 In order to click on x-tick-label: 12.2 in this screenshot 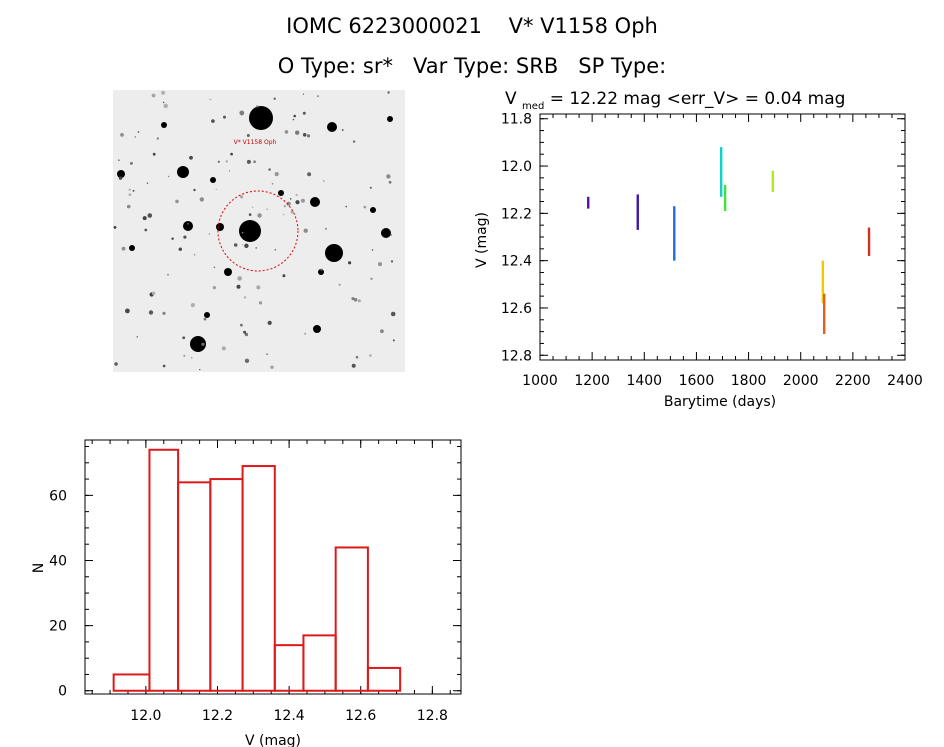, I will do `click(217, 716)`.